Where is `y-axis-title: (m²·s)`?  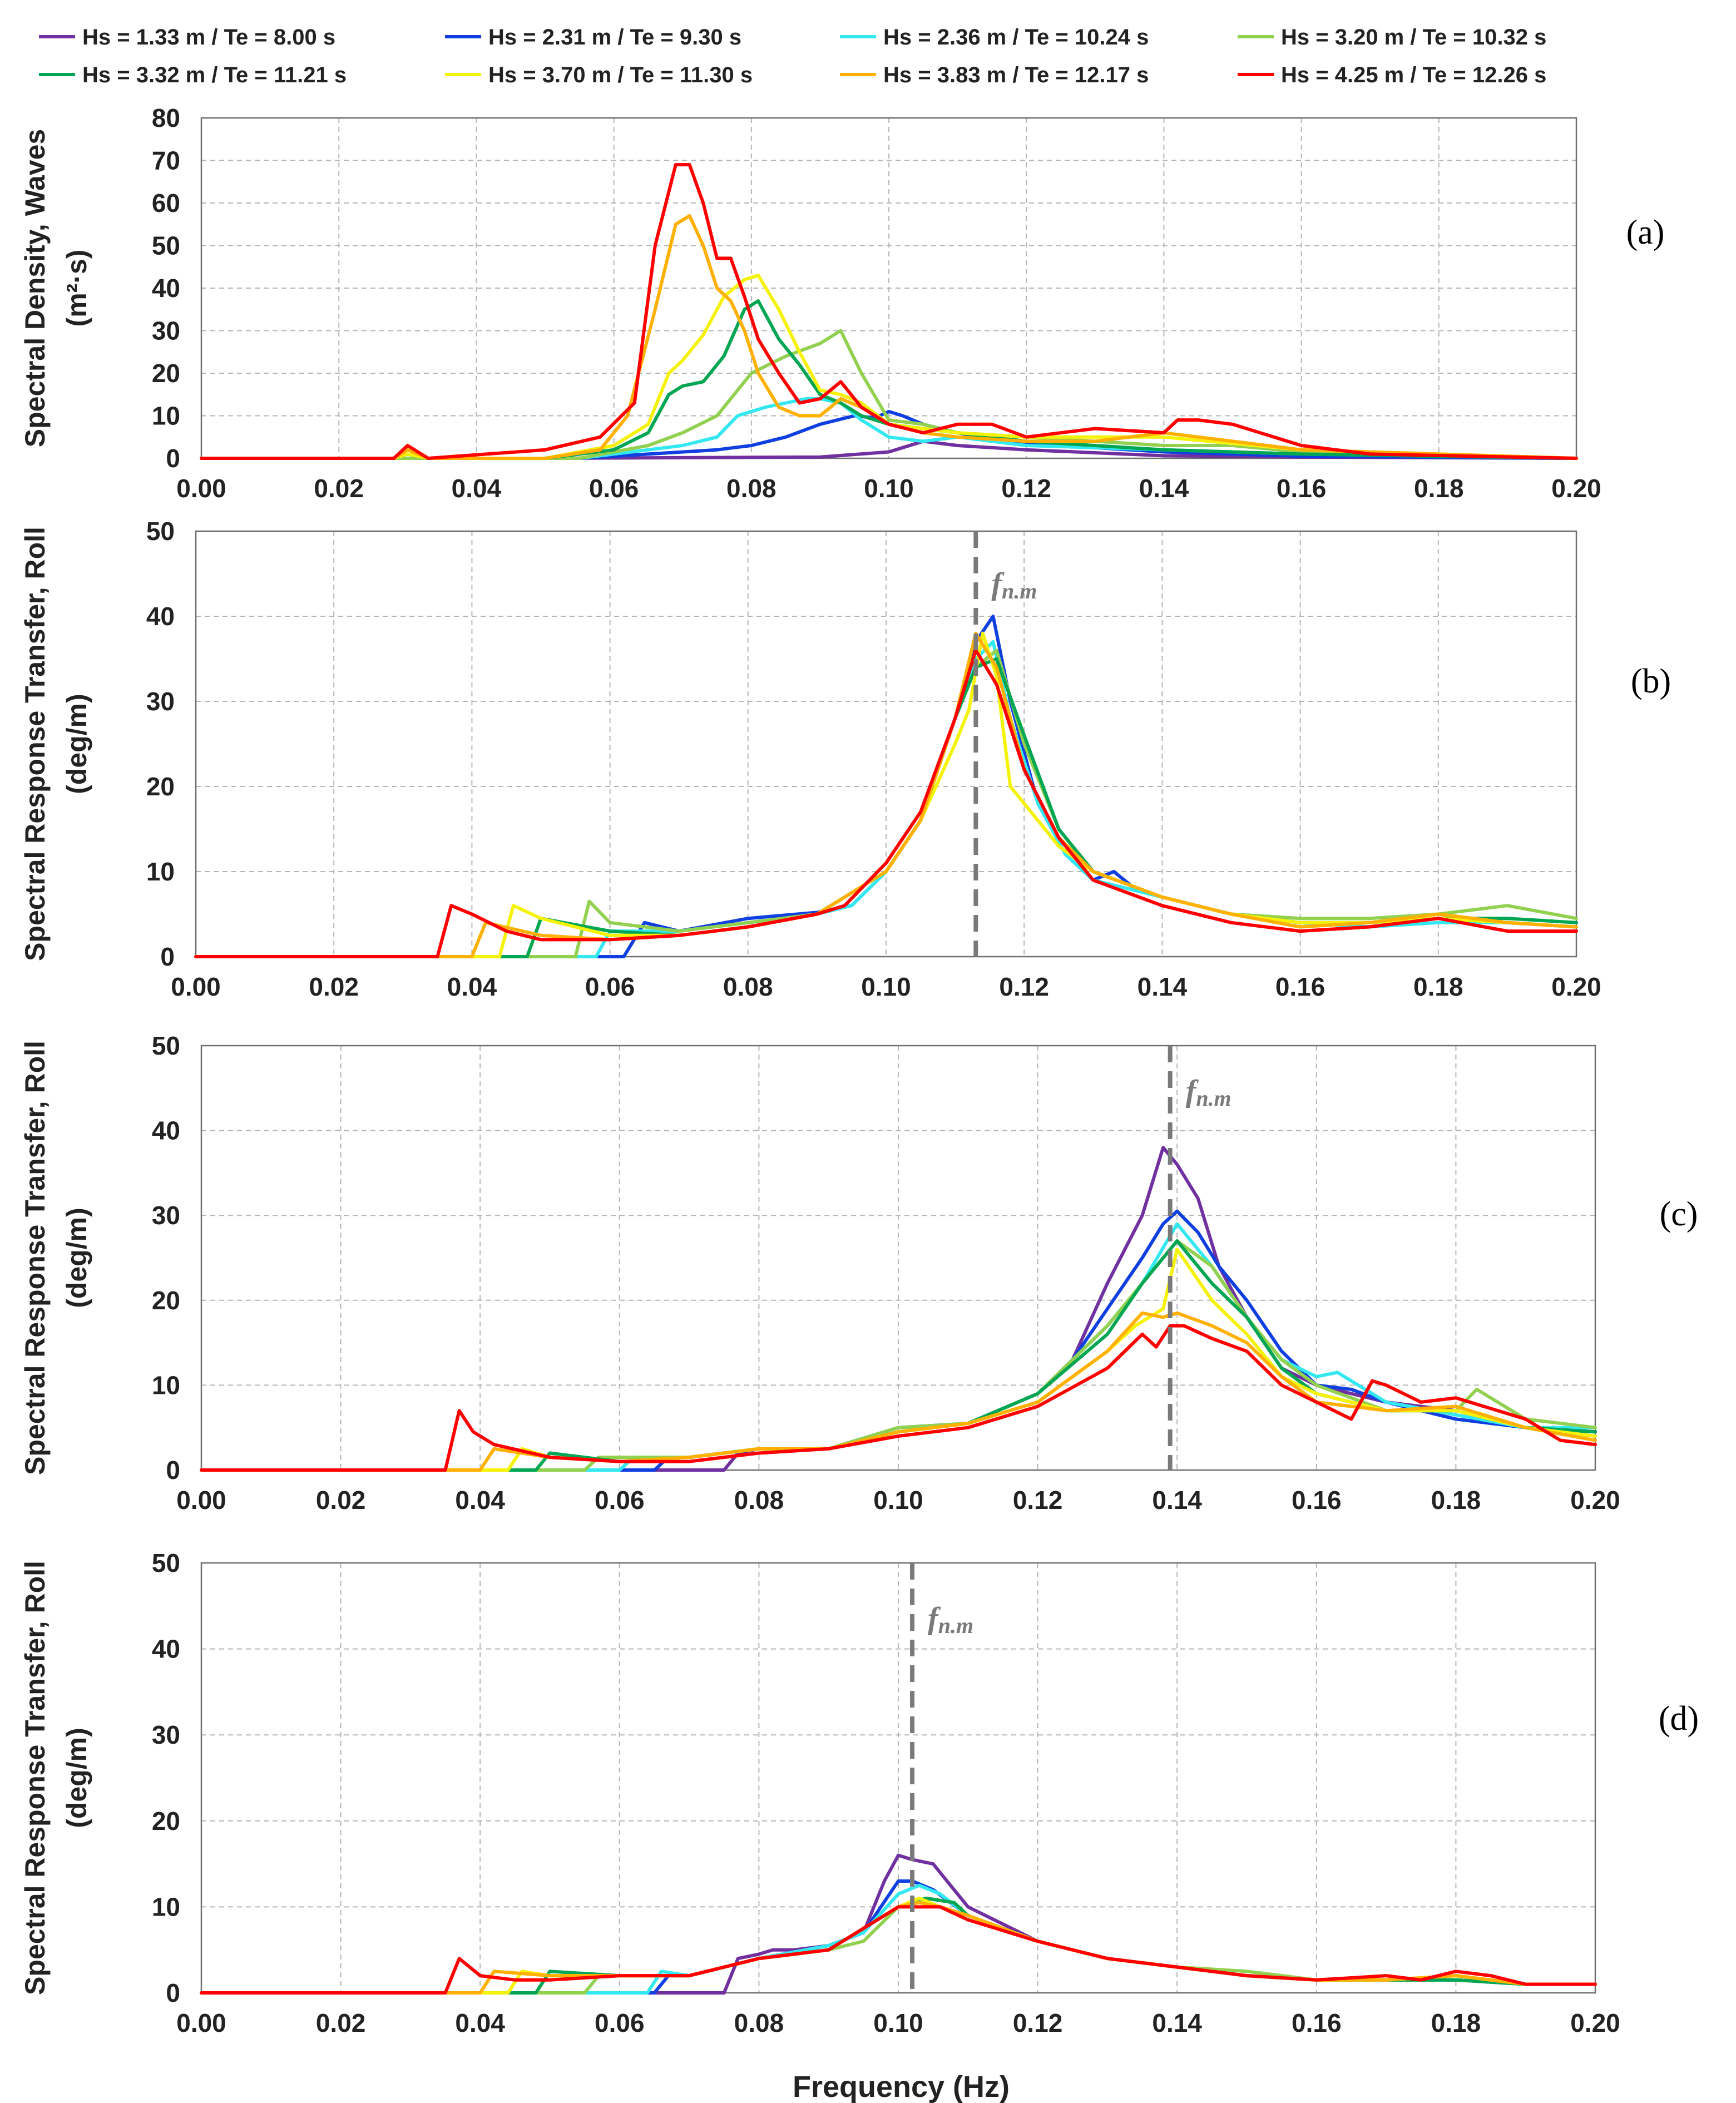 y-axis-title: (m²·s) is located at coordinates (76, 288).